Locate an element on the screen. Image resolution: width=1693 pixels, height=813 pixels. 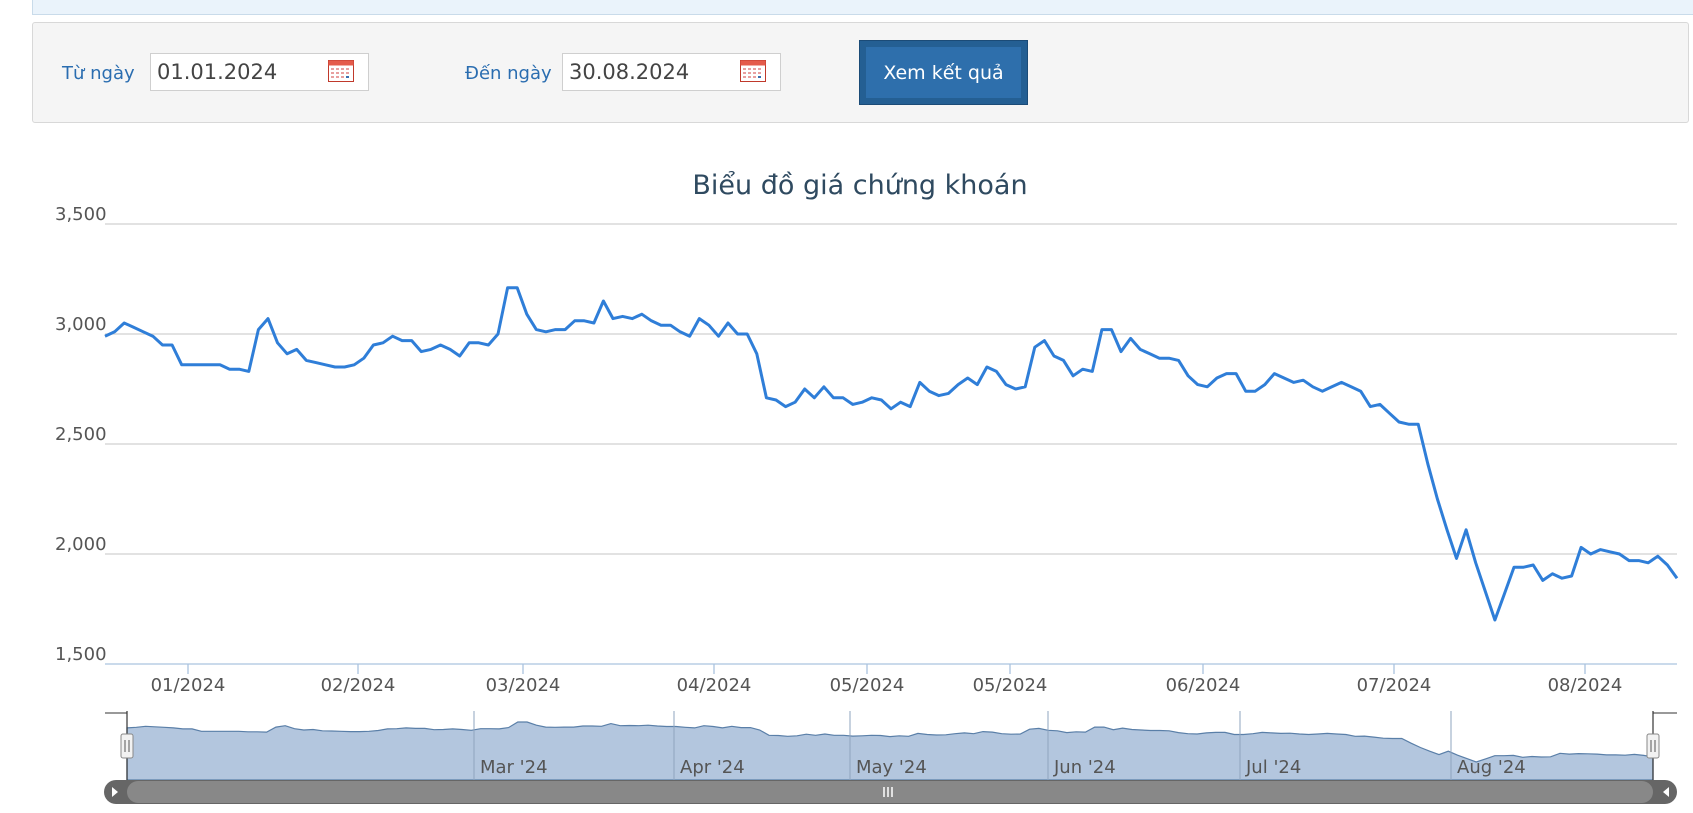
top-info-strip is located at coordinates (862, 7).